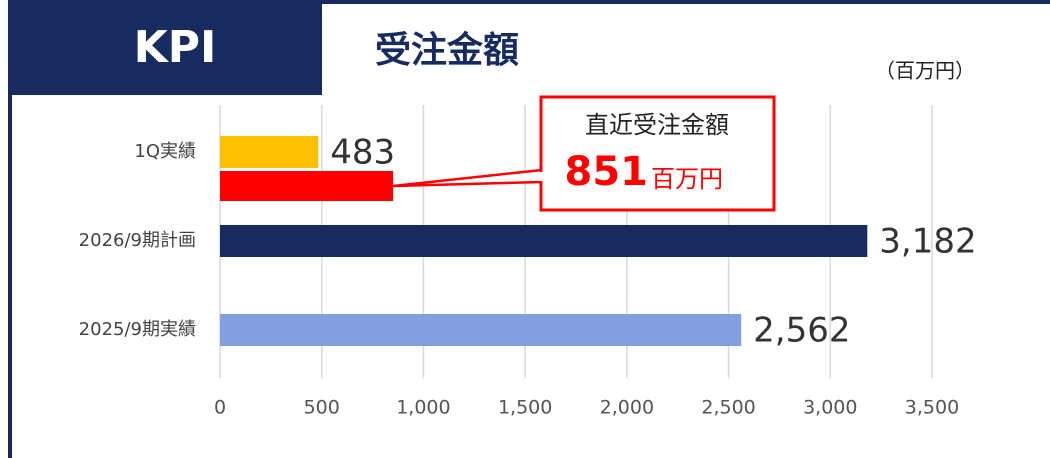  I want to click on x-tick-label: 3,500, so click(932, 408).